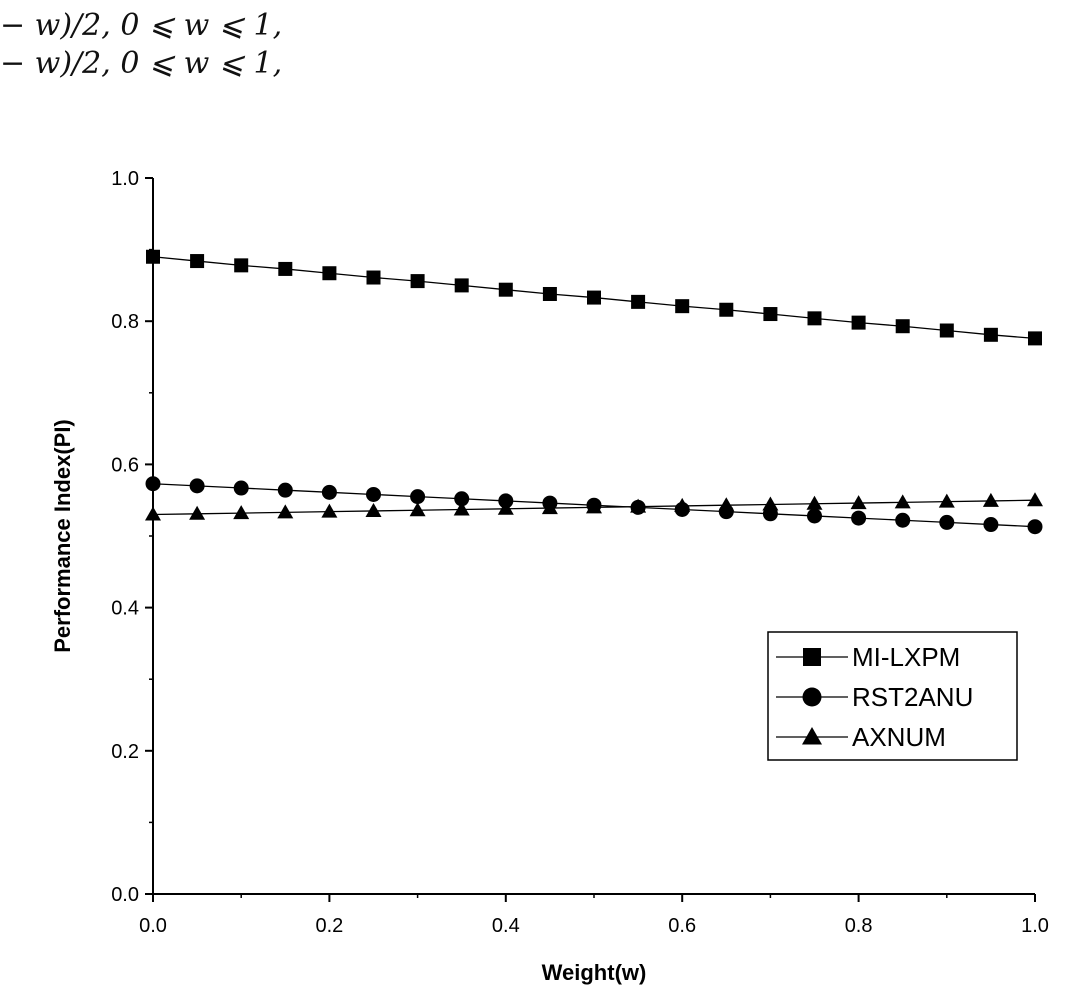 The image size is (1080, 999). I want to click on legend-label: RST2ANU, so click(912, 697).